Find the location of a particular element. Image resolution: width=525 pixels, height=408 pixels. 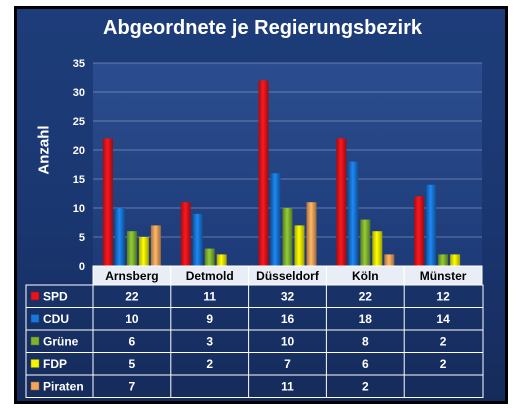

legend-label: FDP is located at coordinates (55, 364).